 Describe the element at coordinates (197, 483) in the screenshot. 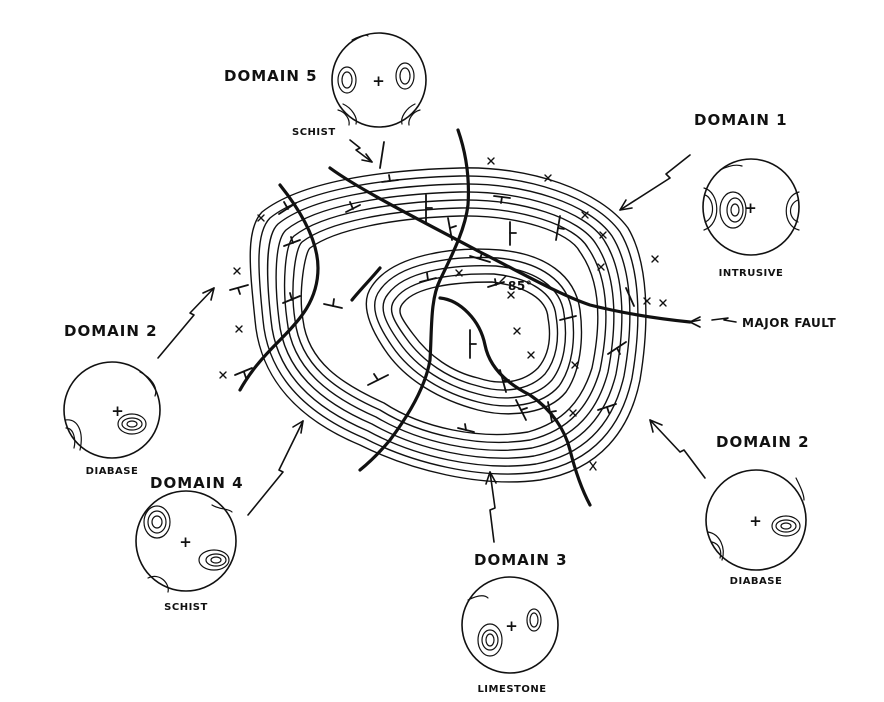

I see `domain4-label: DOMAIN 4` at that location.